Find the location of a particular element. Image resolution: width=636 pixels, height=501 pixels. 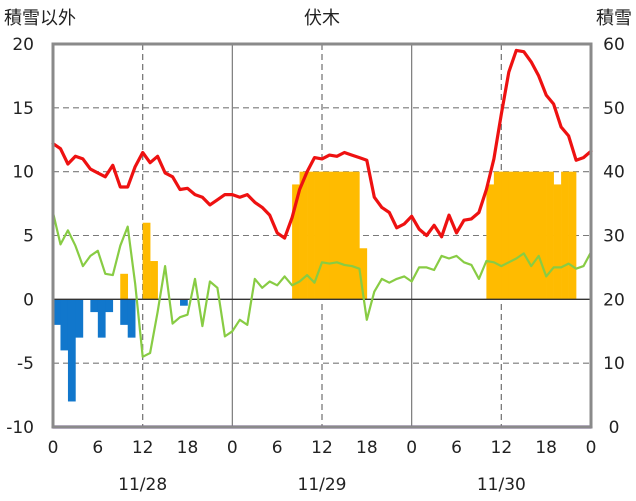

date-label: 11/30 is located at coordinates (501, 485).